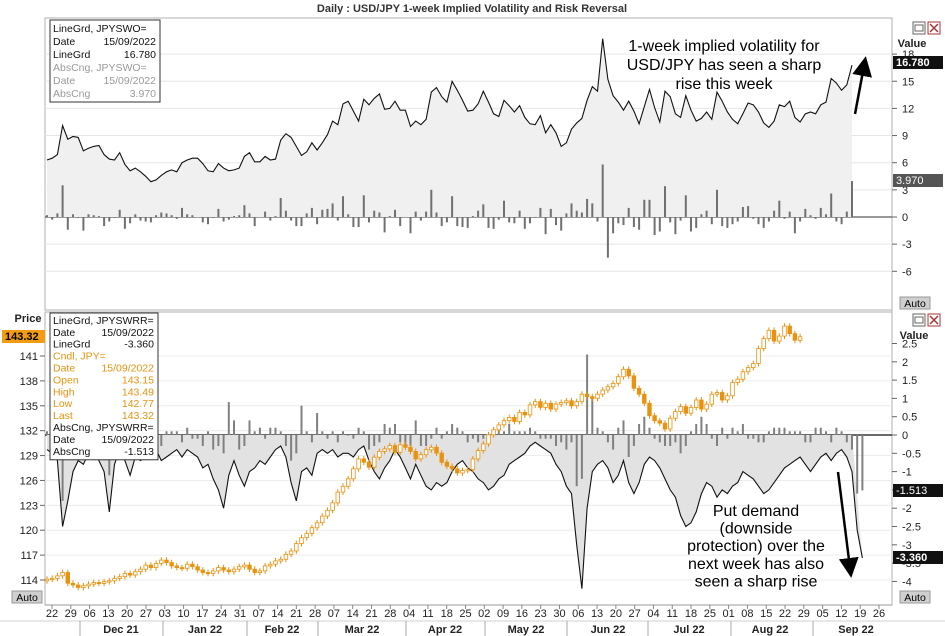 The width and height of the screenshot is (945, 636). Describe the element at coordinates (240, 614) in the screenshot. I see `day-tick-label: 31` at that location.